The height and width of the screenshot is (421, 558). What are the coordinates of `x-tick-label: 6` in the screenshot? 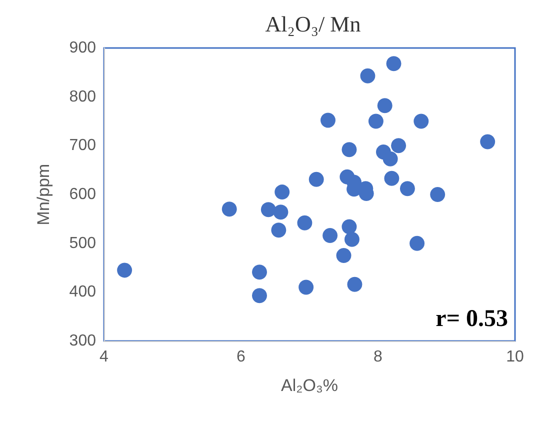 It's located at (241, 357).